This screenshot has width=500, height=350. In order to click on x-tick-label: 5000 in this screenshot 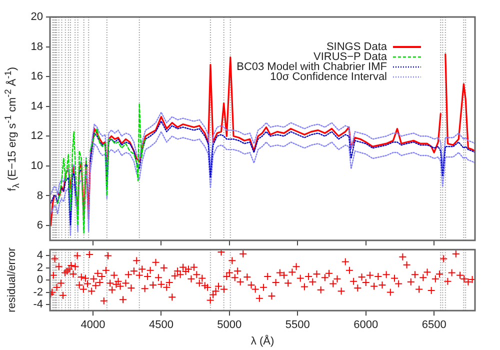, I will do `click(229, 325)`.